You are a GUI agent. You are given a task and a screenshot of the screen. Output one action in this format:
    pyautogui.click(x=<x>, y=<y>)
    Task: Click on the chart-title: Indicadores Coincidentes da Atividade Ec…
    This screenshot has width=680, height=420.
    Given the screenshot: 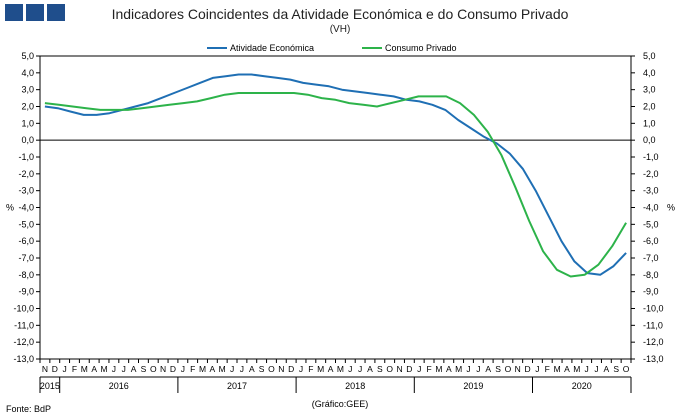 What is the action you would take?
    pyautogui.click(x=340, y=14)
    